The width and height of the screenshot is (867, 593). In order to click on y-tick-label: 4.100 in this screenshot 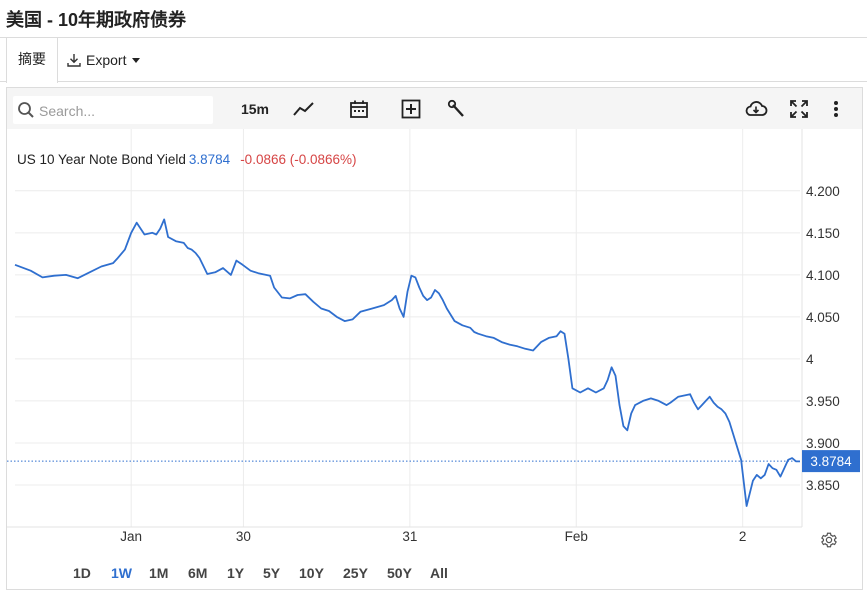, I will do `click(823, 275)`.